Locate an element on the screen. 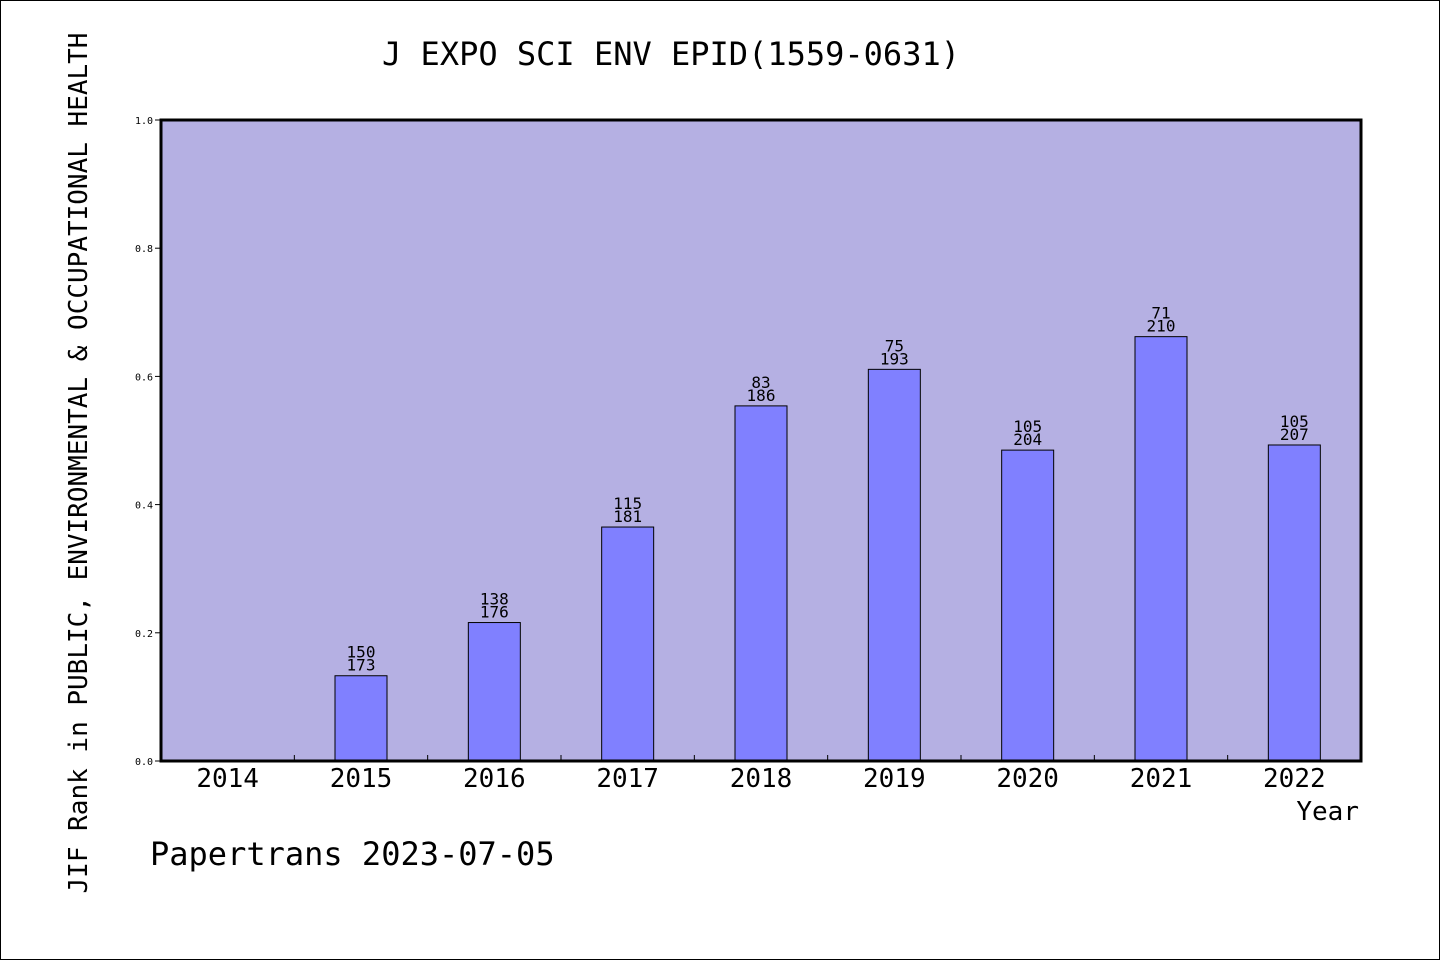 The image size is (1440, 960). x-tick-label: 2022 is located at coordinates (1294, 779).